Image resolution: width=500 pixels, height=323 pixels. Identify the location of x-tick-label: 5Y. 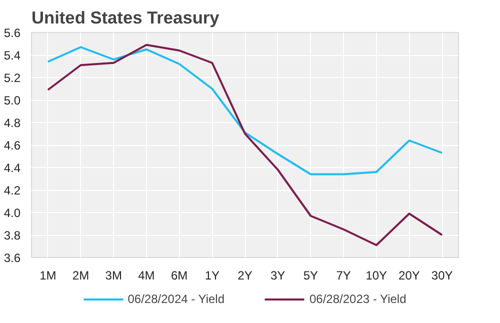
(310, 275).